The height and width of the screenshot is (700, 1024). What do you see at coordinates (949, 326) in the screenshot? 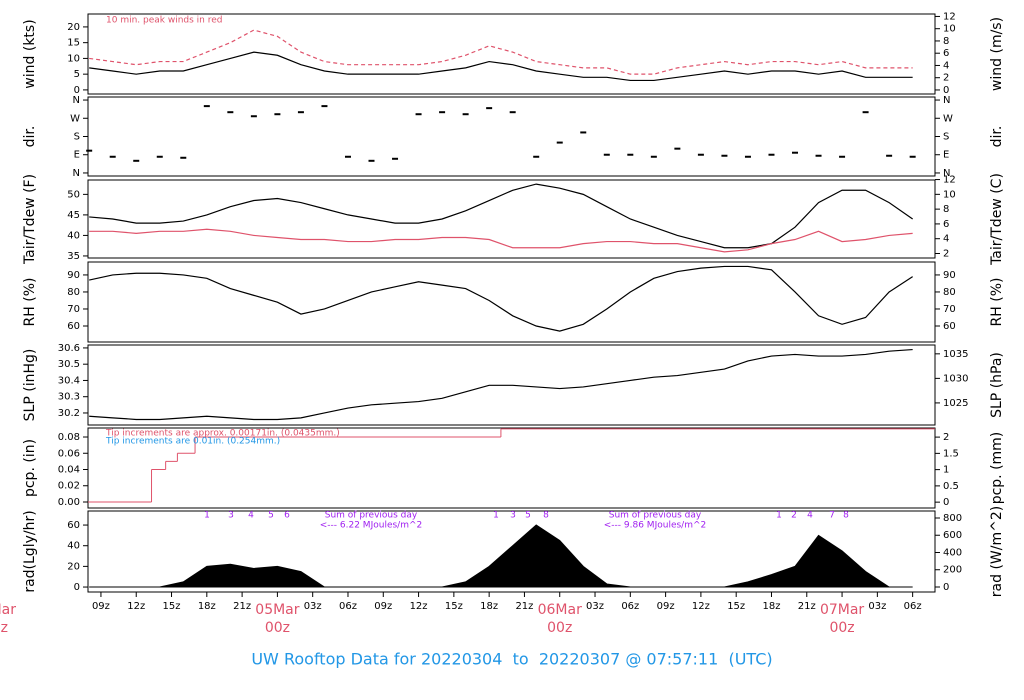
I see `y2-tick-label: 60` at bounding box center [949, 326].